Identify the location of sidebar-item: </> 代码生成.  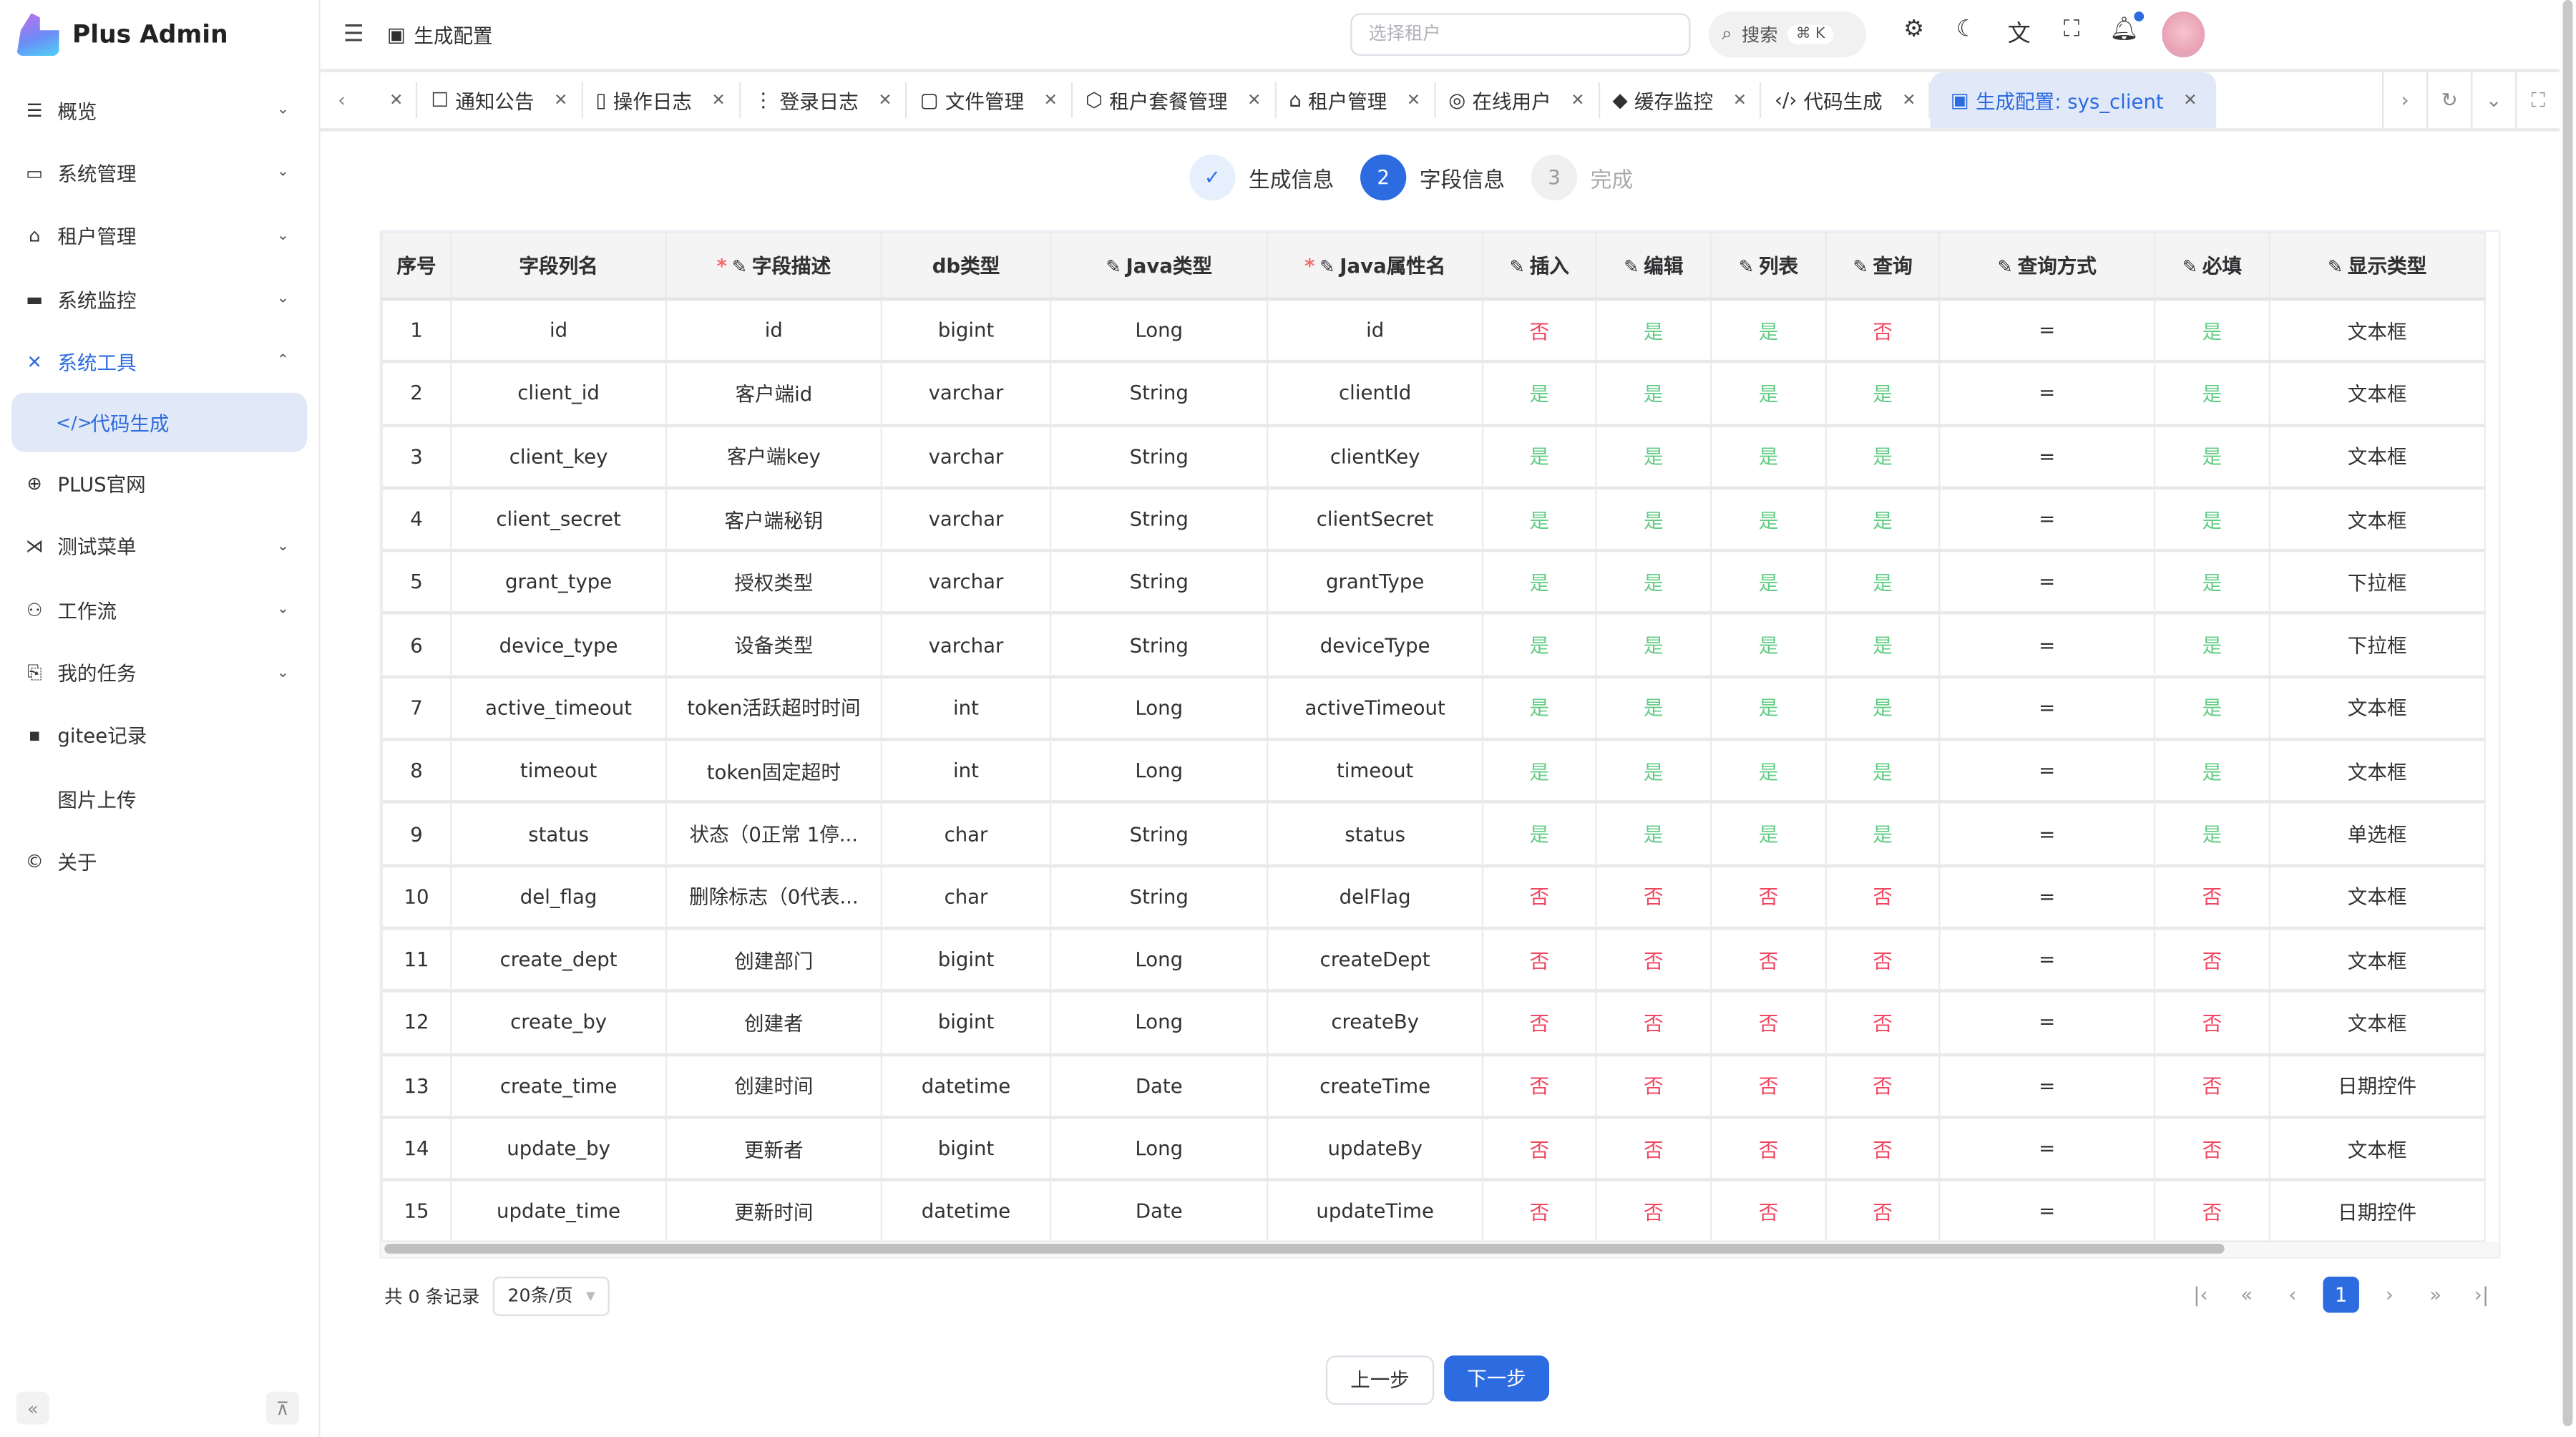
(159, 423).